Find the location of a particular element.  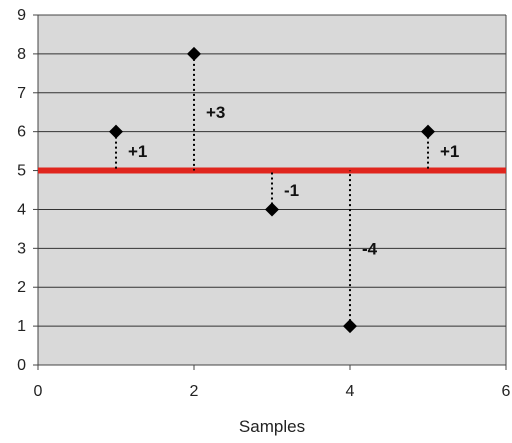

x-tick-label: 2 is located at coordinates (194, 391).